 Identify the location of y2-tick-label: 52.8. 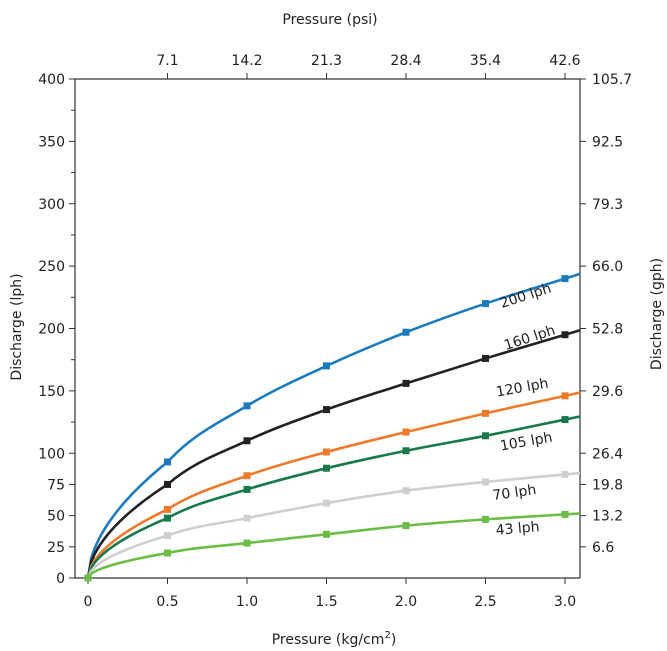
(607, 330).